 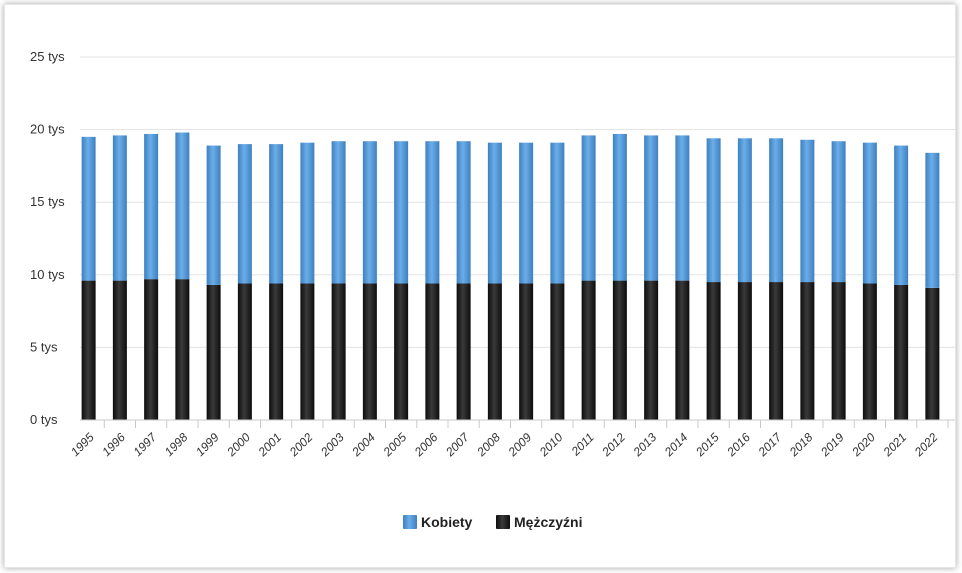 I want to click on x-tick-label: 2008, so click(x=489, y=445).